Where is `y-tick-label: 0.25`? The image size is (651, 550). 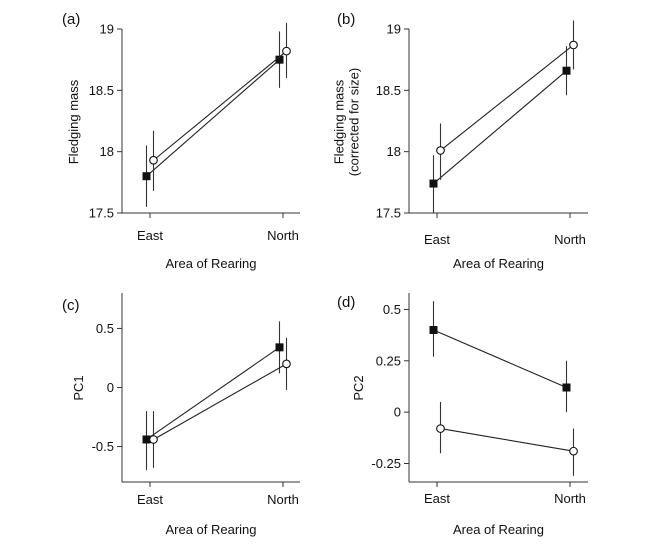 y-tick-label: 0.25 is located at coordinates (388, 360).